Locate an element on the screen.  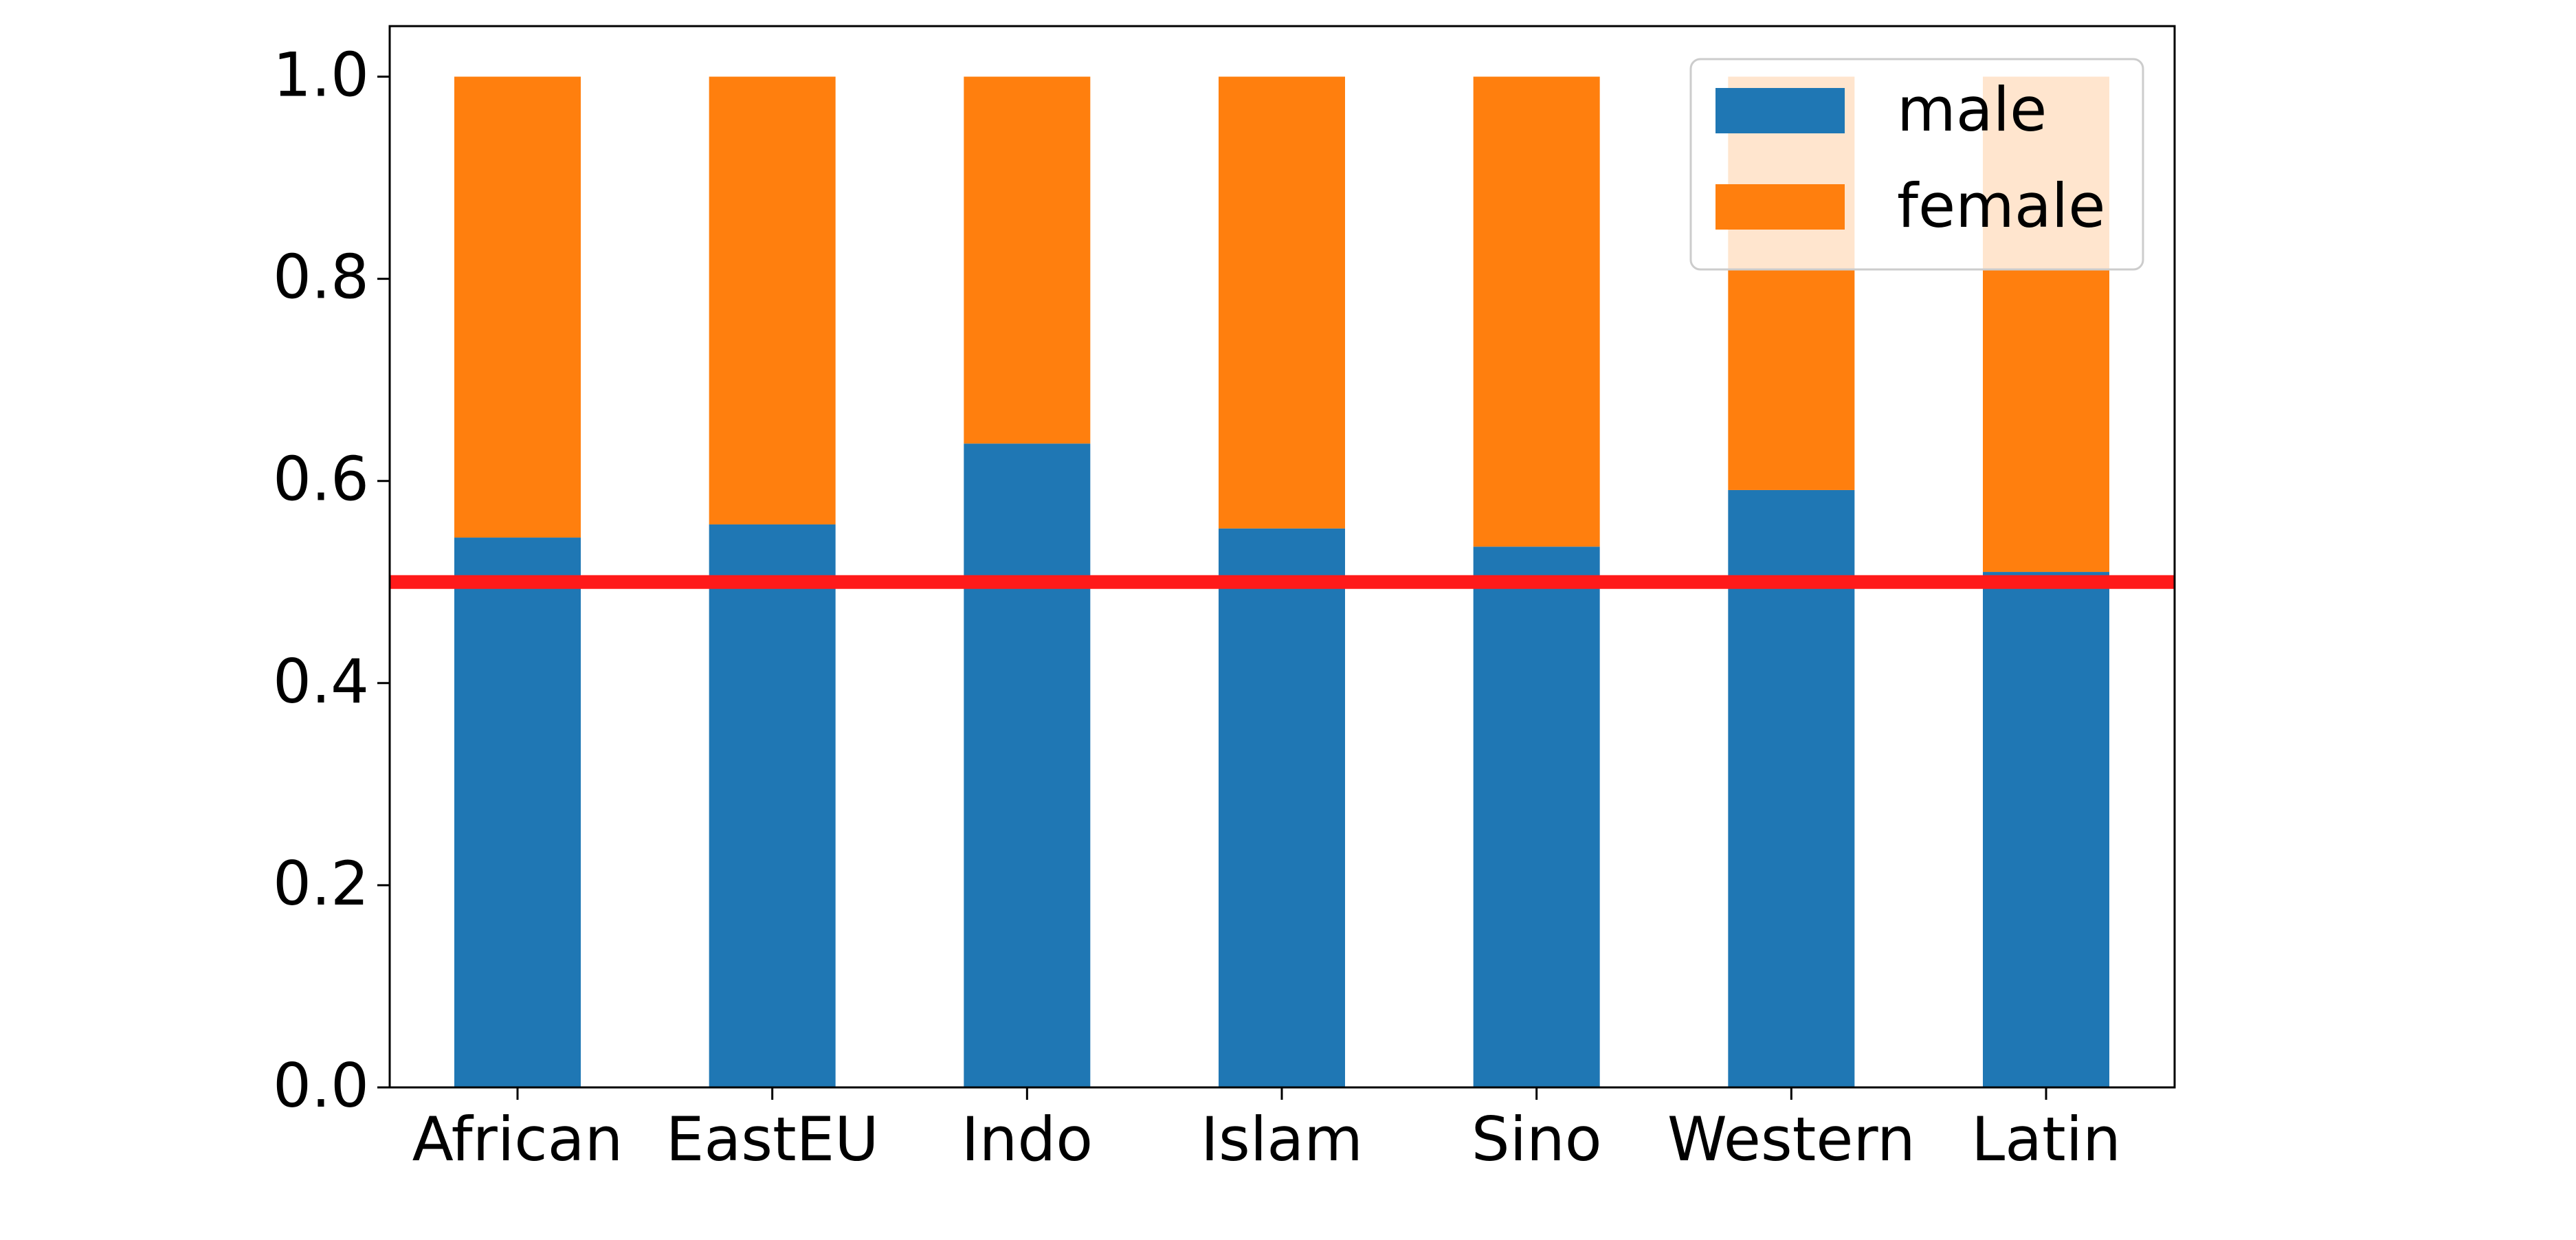
bar-female-easteu is located at coordinates (772, 300).